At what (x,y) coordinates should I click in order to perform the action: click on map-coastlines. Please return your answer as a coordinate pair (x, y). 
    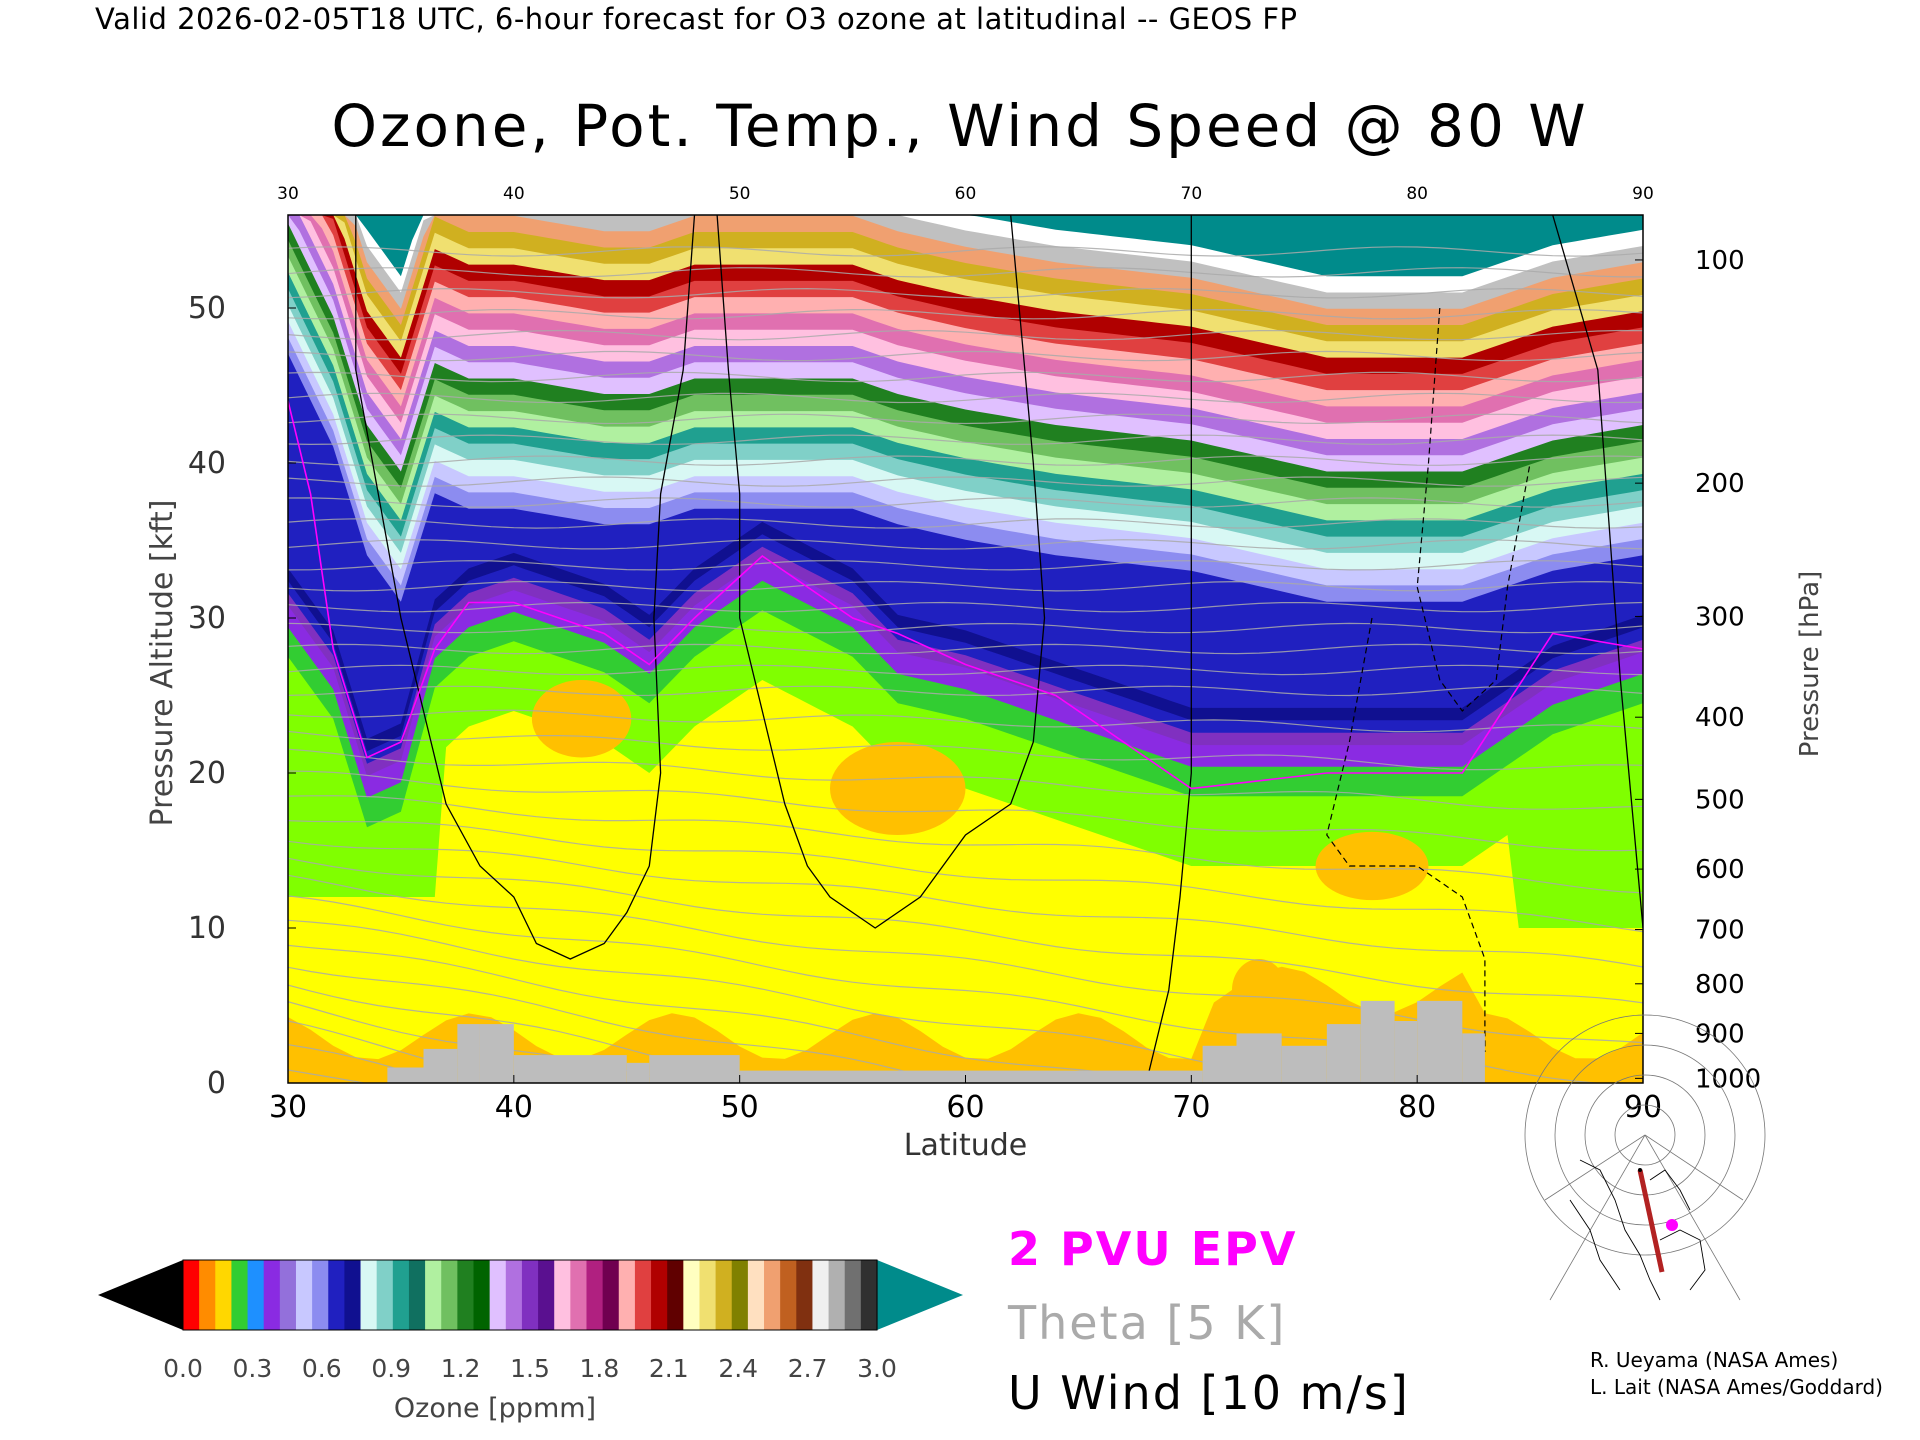
    Looking at the image, I should click on (1637, 1230).